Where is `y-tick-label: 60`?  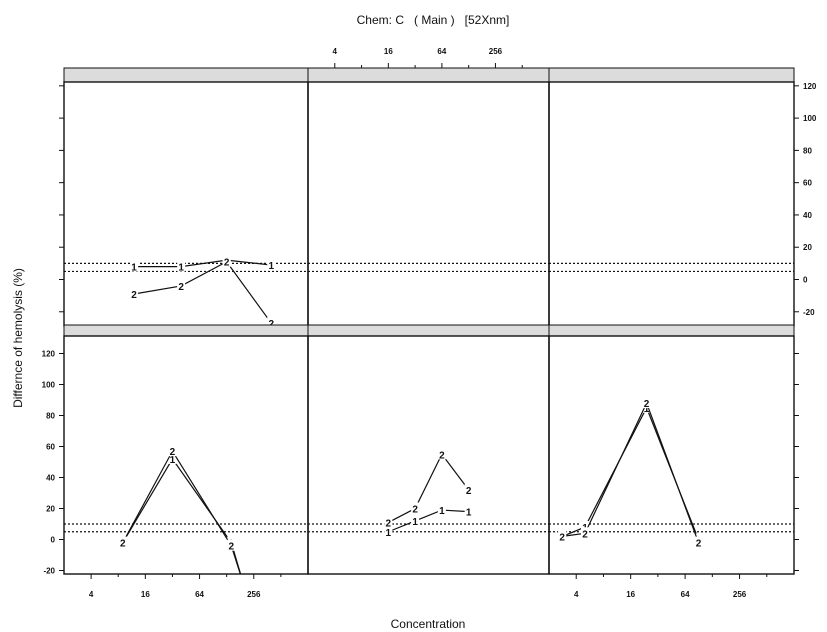 y-tick-label: 60 is located at coordinates (807, 183).